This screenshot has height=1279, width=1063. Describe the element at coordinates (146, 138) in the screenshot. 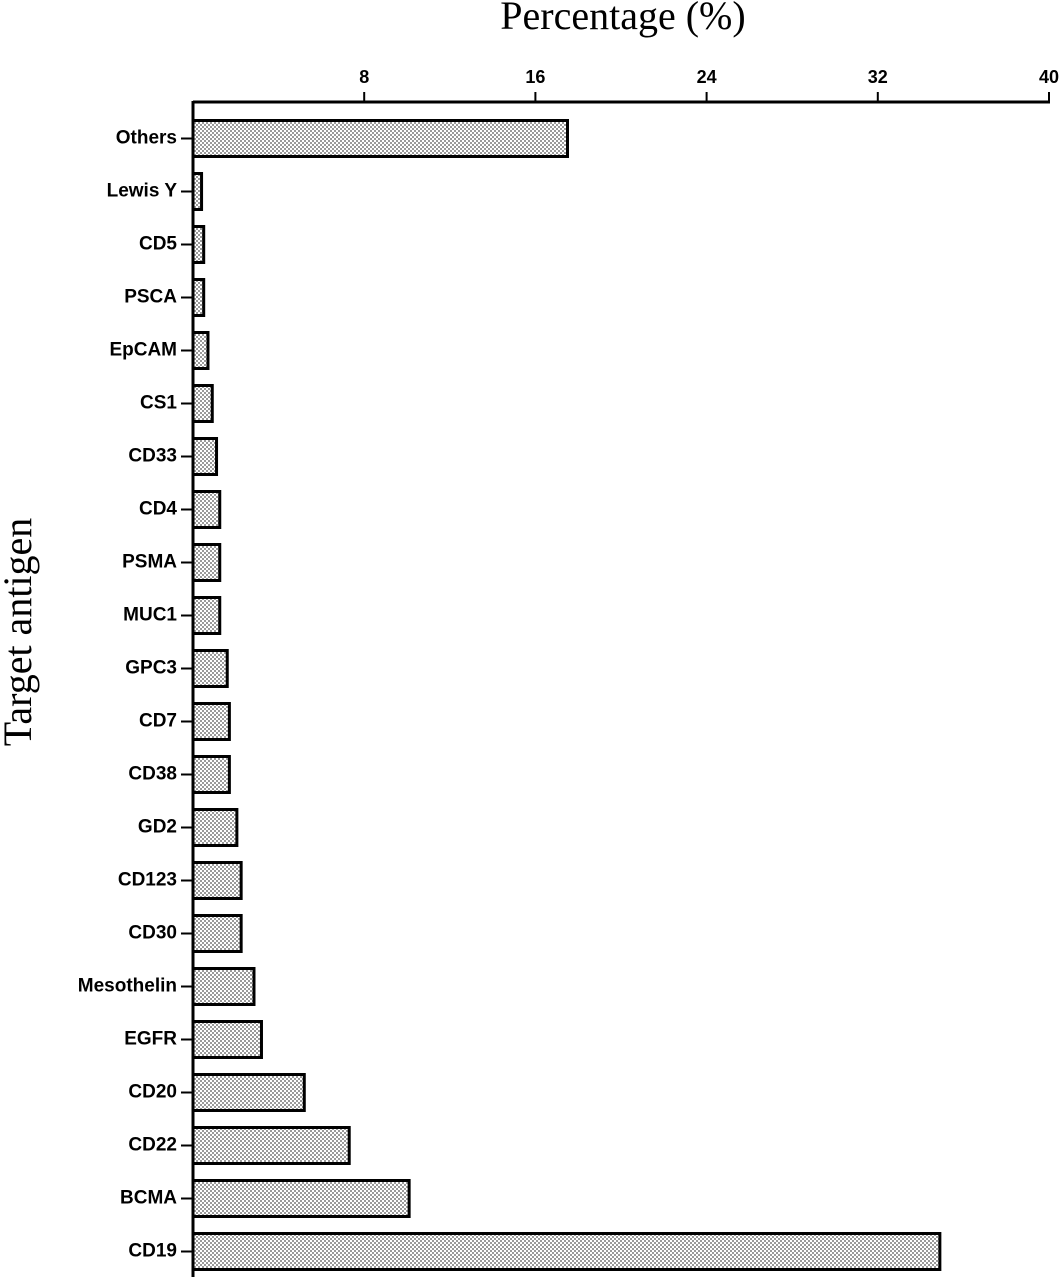

I see `y-tick-label: Others` at that location.